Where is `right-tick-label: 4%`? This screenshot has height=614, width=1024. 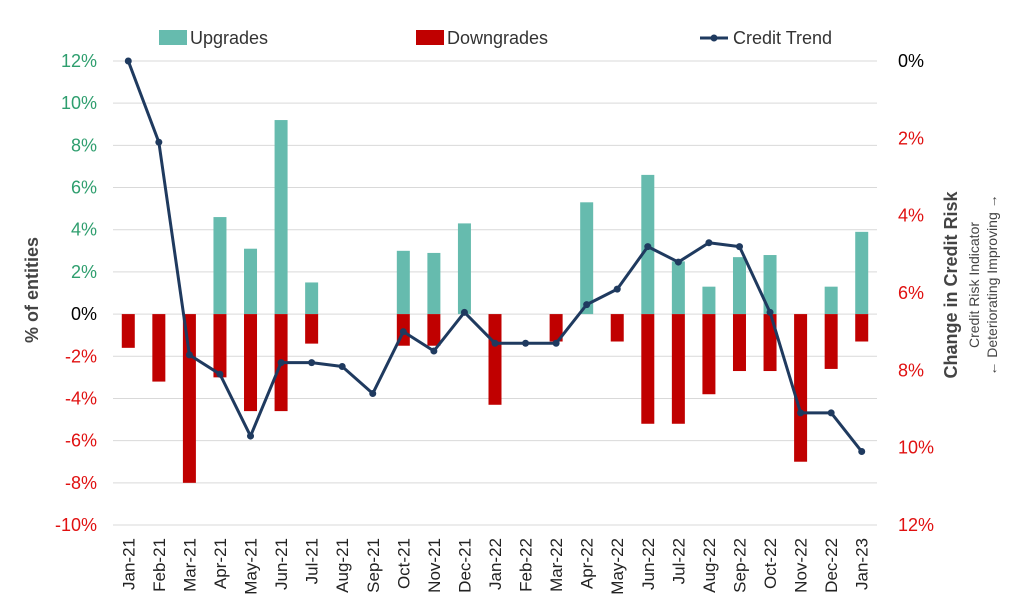 right-tick-label: 4% is located at coordinates (911, 216).